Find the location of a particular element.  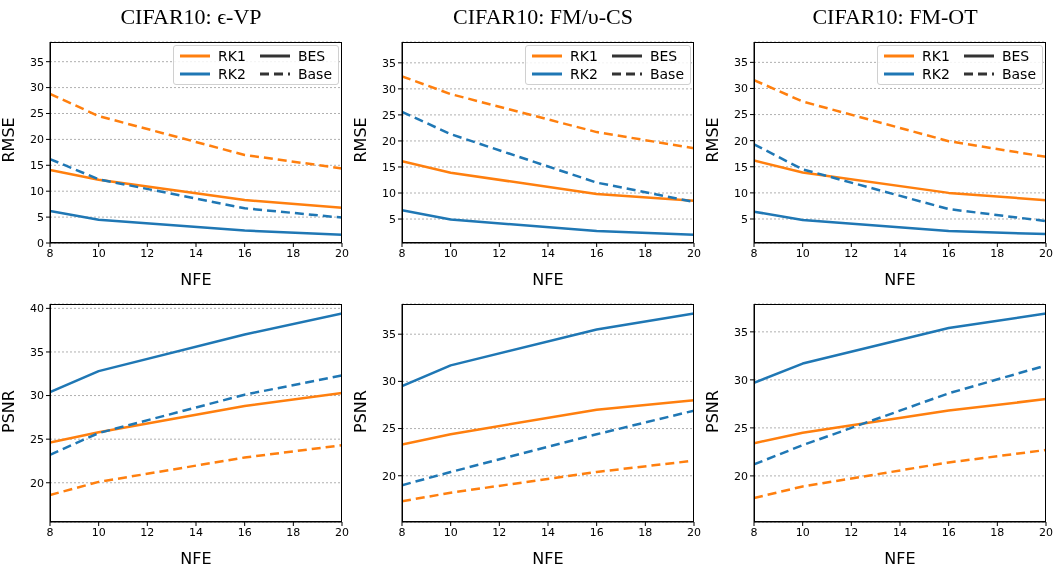

y-tick-label: 0 is located at coordinates (40, 243).